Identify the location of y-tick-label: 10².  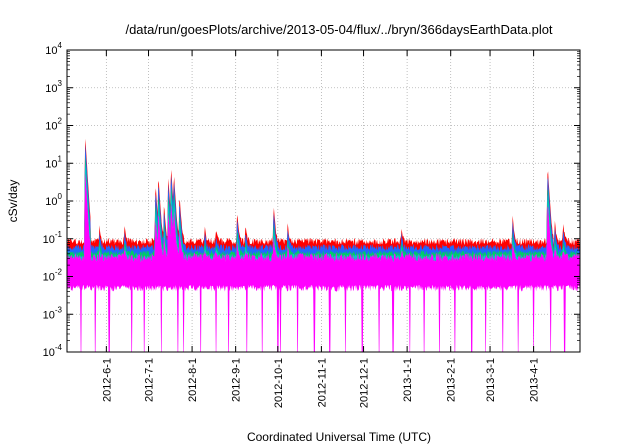
(53, 125).